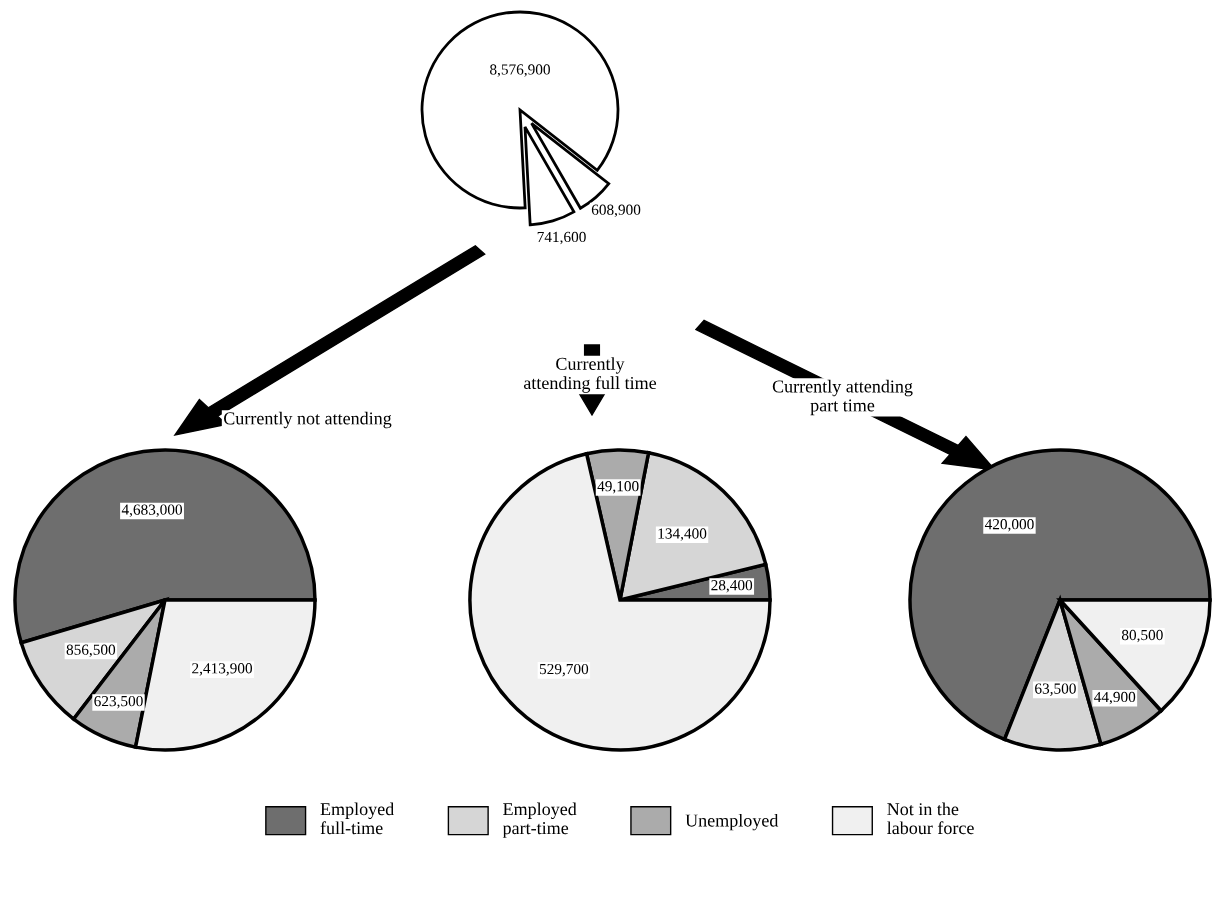 The height and width of the screenshot is (909, 1228). Describe the element at coordinates (357, 818) in the screenshot. I see `legend-label: Employed full-time` at that location.